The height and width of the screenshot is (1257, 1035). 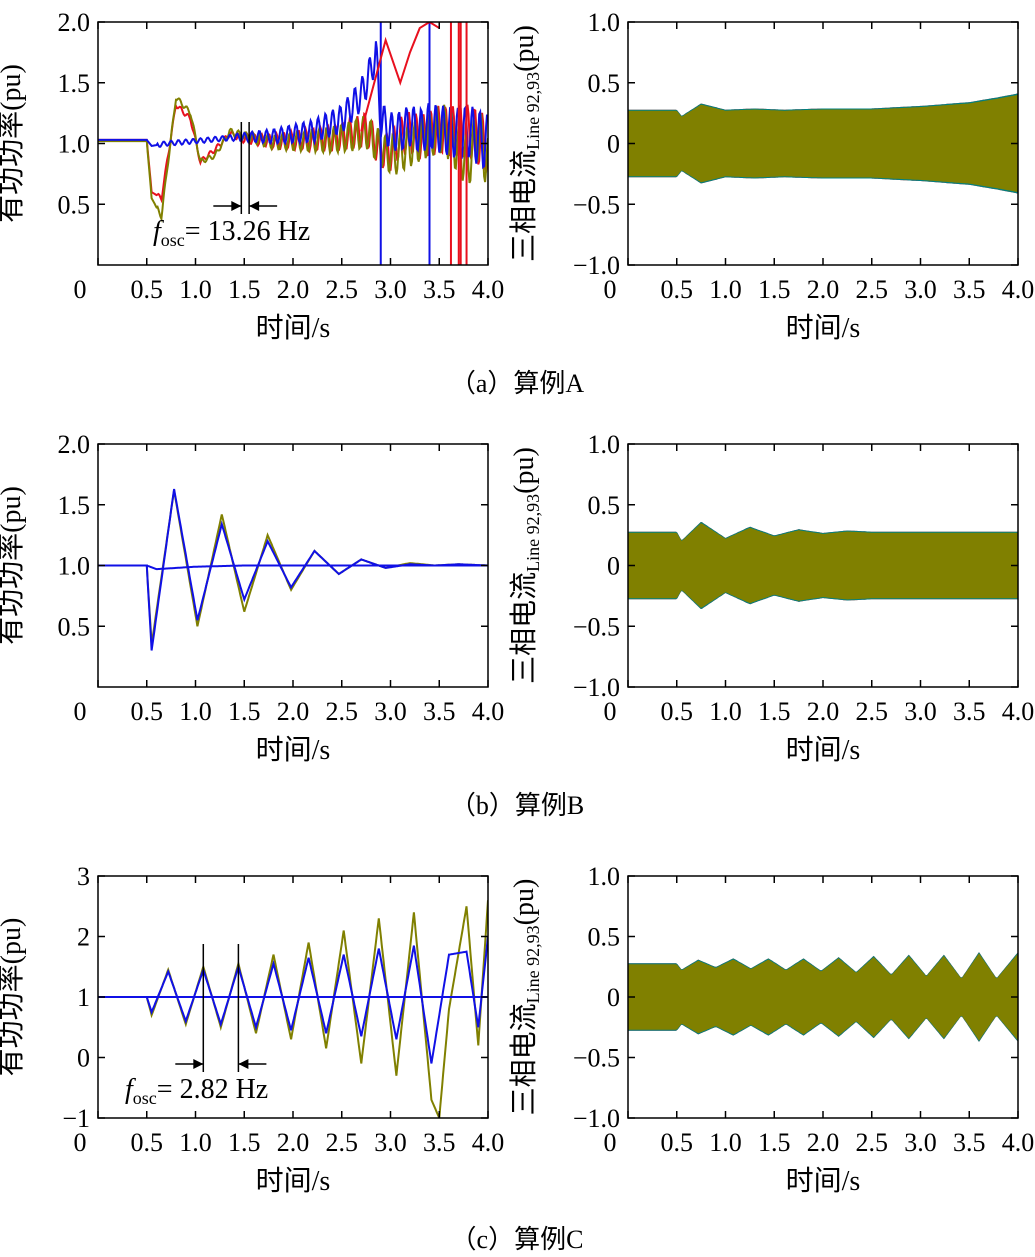 I want to click on y-axis-label: 三相电流Line 92,93(pu), so click(x=525, y=143).